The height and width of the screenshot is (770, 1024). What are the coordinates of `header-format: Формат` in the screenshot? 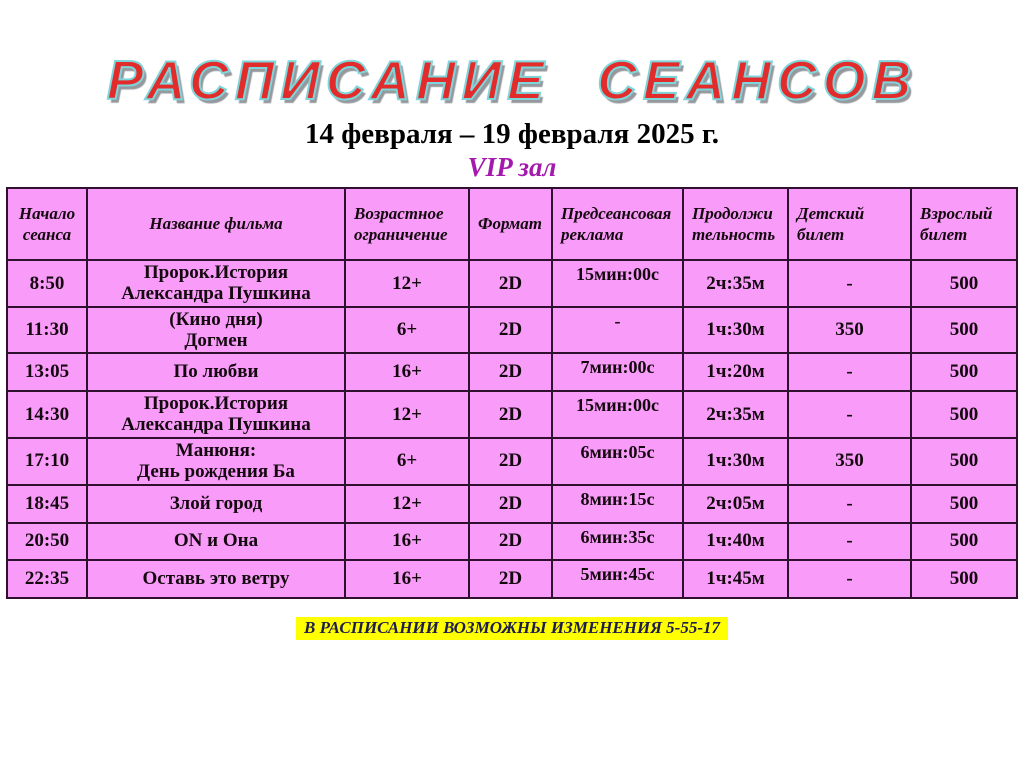 It's located at (510, 224).